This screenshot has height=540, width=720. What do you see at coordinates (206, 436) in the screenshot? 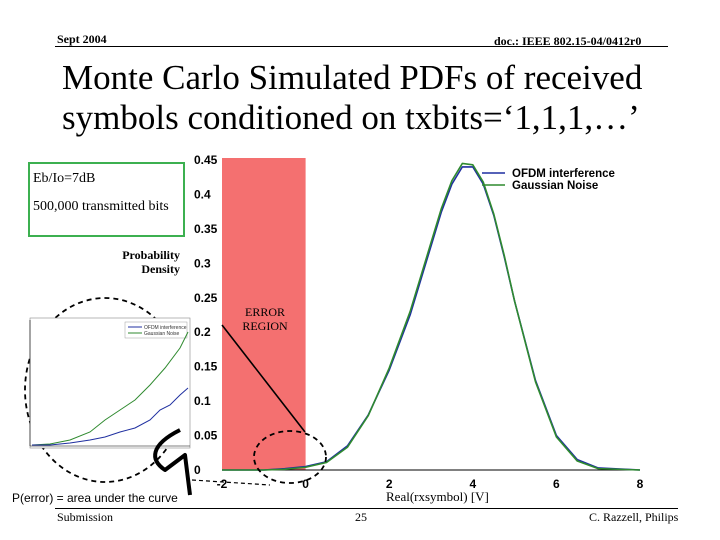
I see `y-tick-label: 0.05` at bounding box center [206, 436].